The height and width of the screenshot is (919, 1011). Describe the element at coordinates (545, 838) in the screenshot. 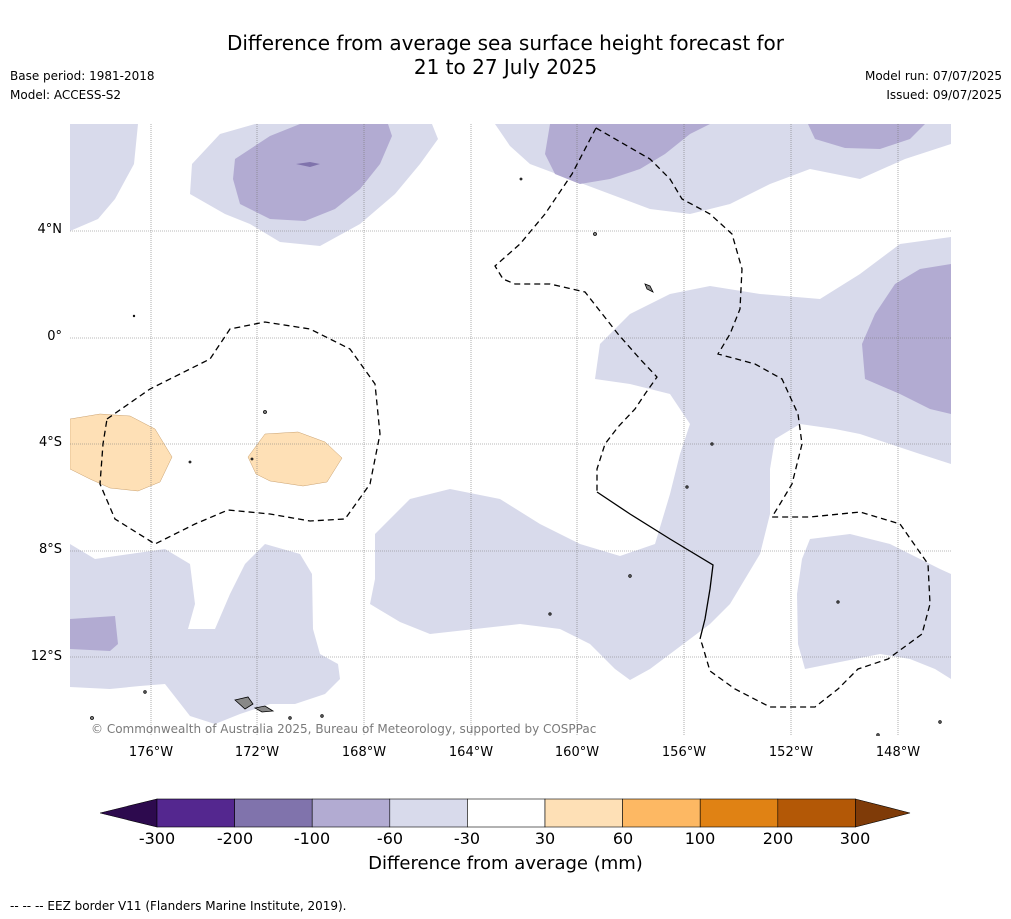

I see `colorbar-tick: 30` at that location.